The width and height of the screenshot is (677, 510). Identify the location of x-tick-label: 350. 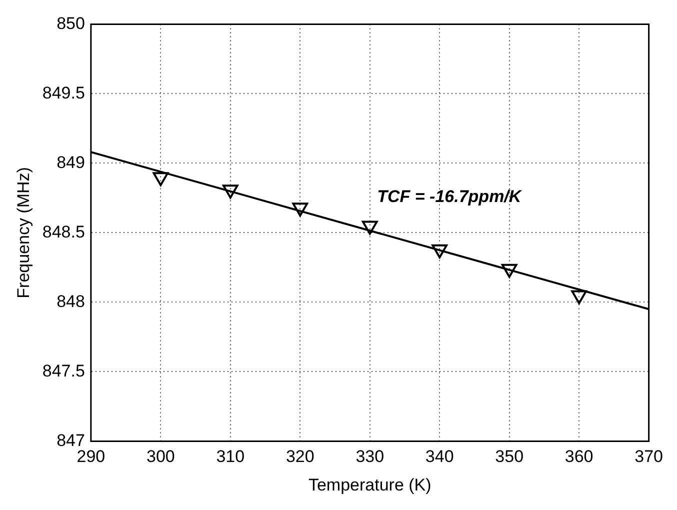
(509, 456).